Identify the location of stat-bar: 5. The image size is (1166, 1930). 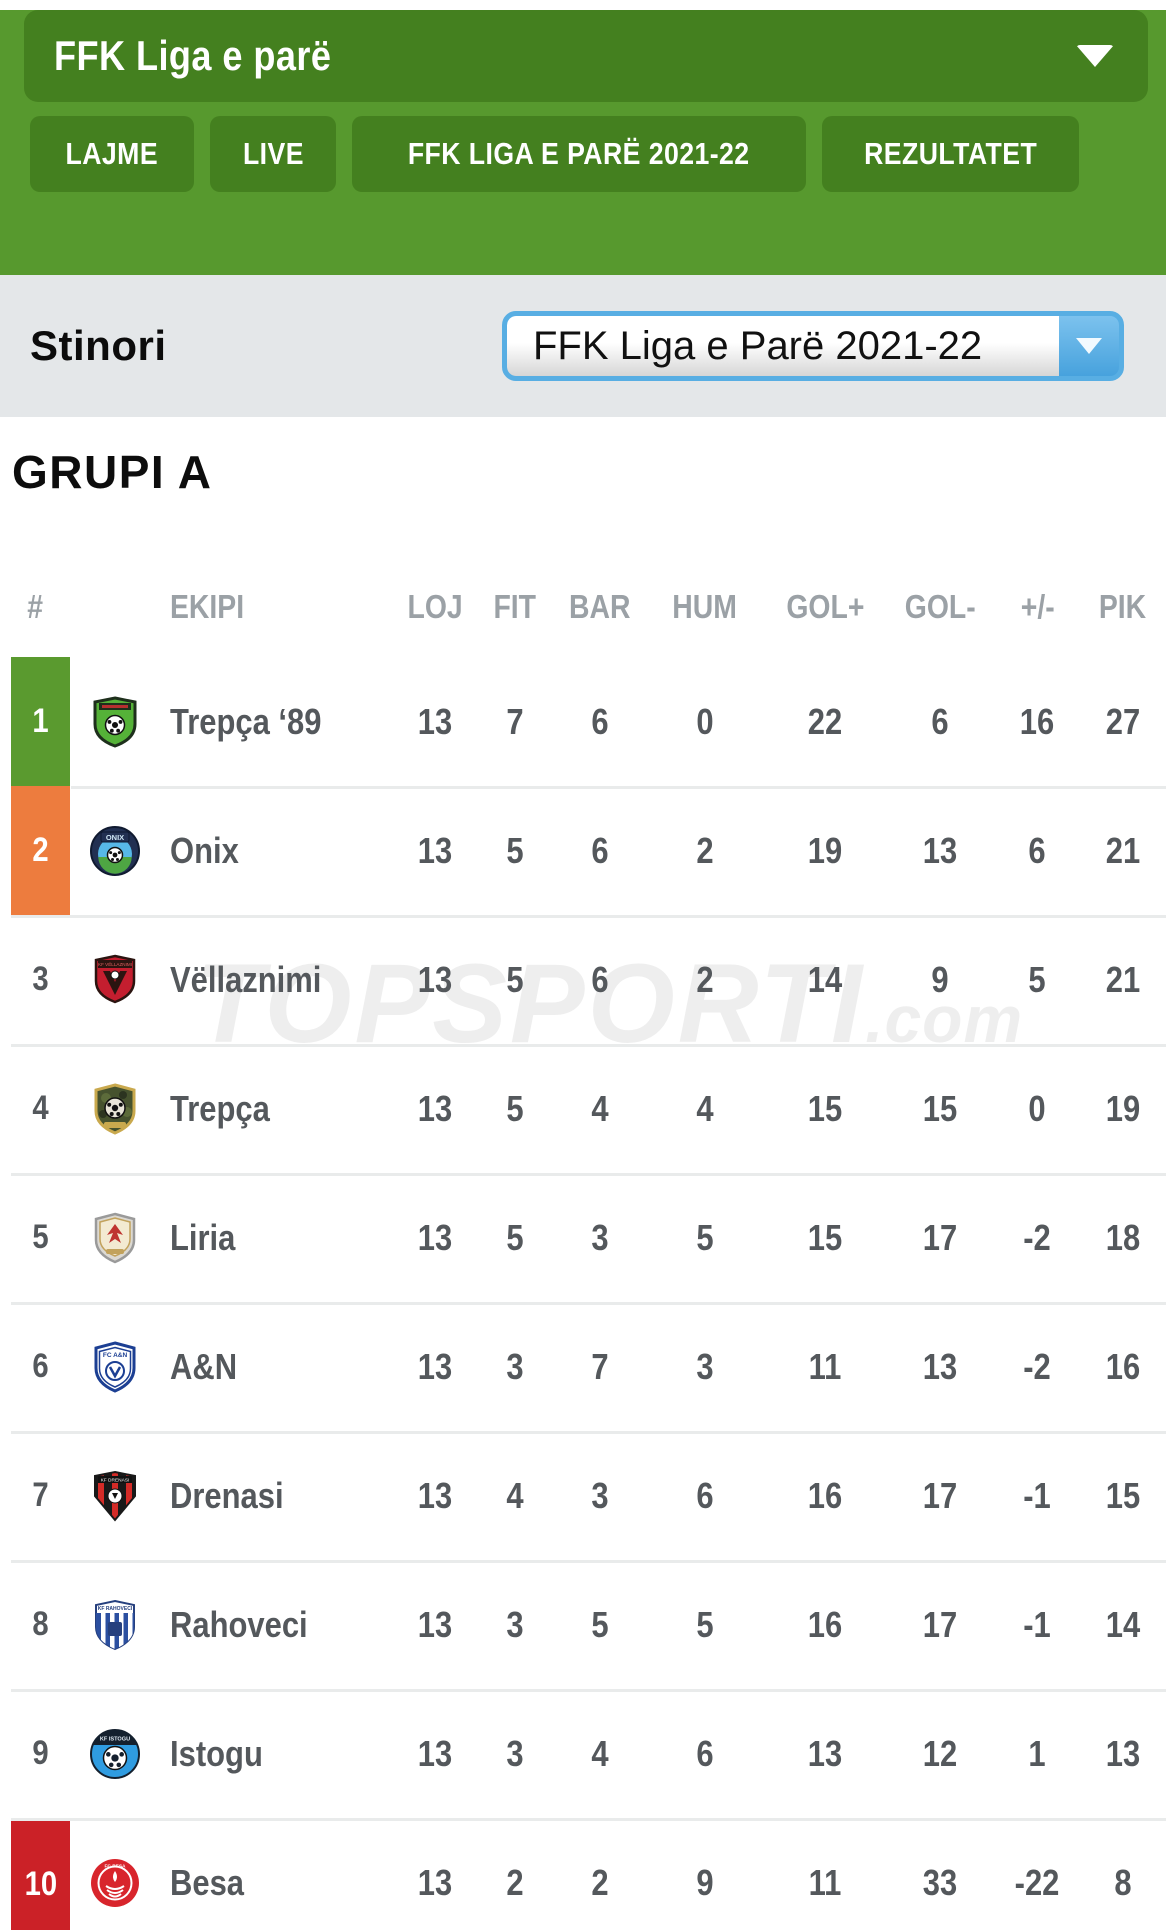
(600, 1624).